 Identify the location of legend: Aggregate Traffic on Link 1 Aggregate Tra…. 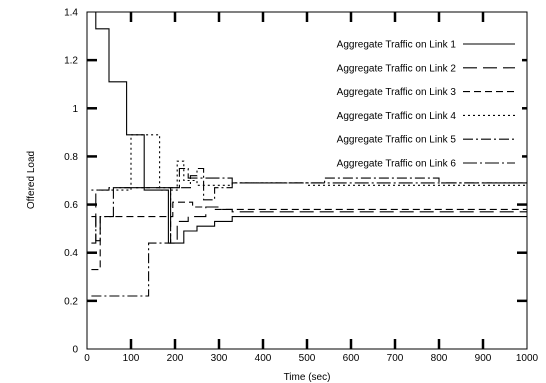
(411, 102).